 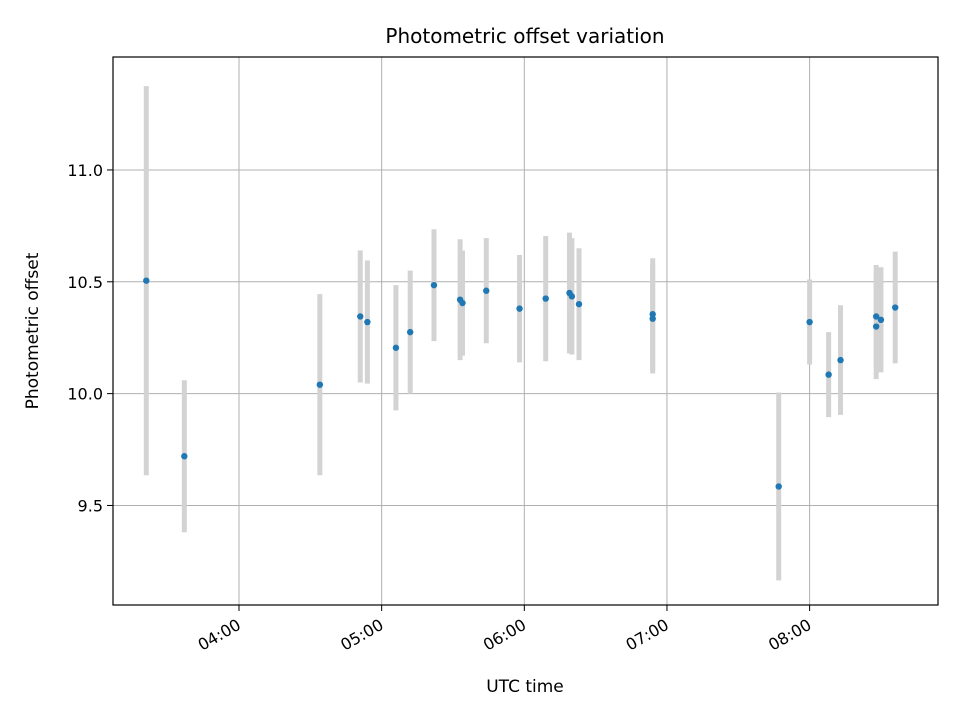 What do you see at coordinates (85, 170) in the screenshot?
I see `y-tick-label: 11.0` at bounding box center [85, 170].